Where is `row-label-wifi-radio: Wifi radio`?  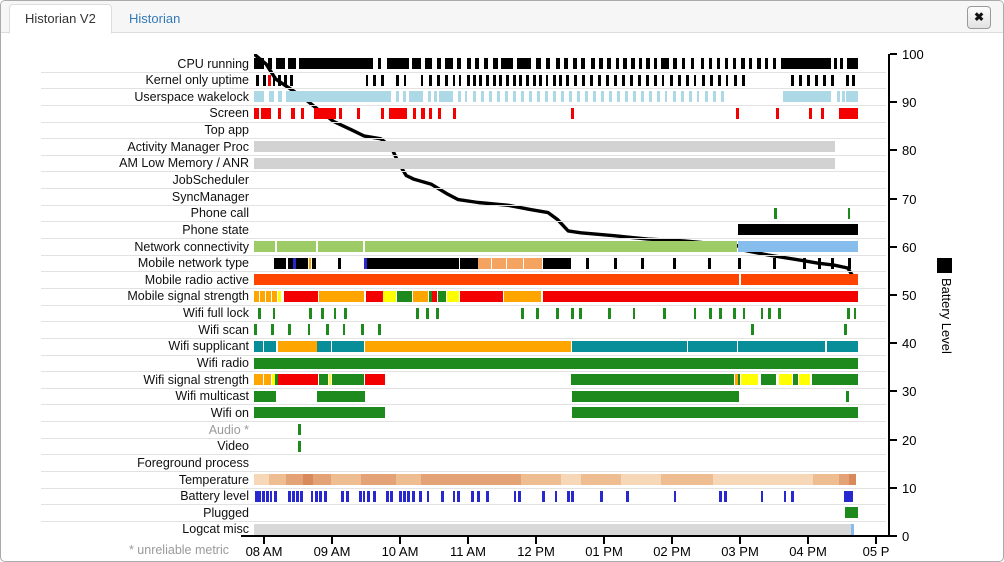
row-label-wifi-radio: Wifi radio is located at coordinates (222, 363).